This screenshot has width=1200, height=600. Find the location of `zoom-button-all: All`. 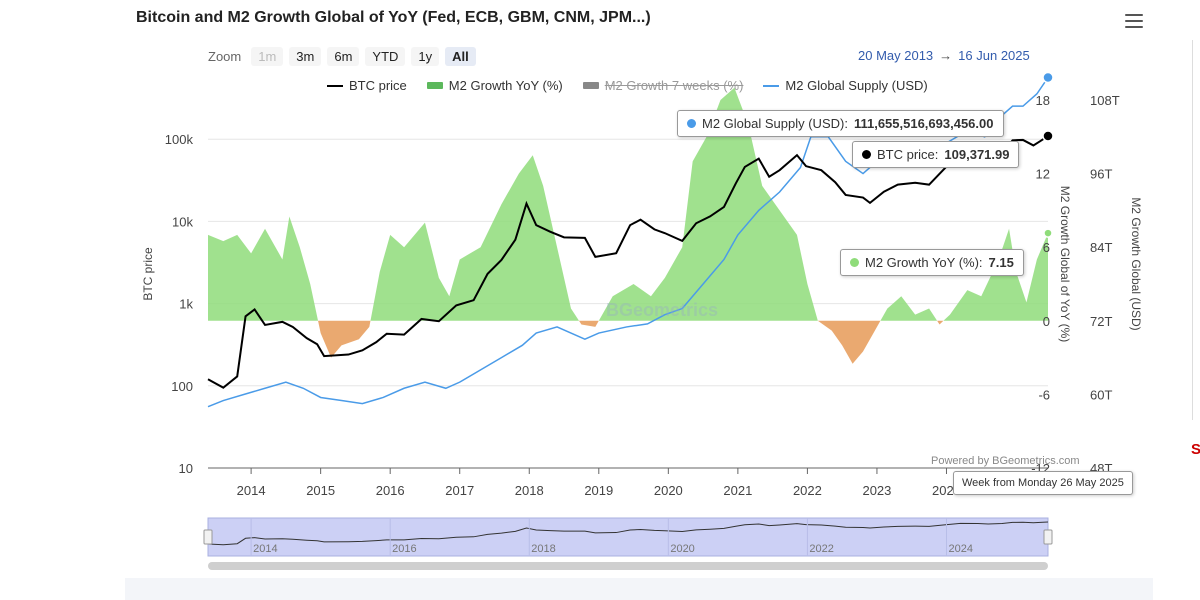

zoom-button-all: All is located at coordinates (460, 56).